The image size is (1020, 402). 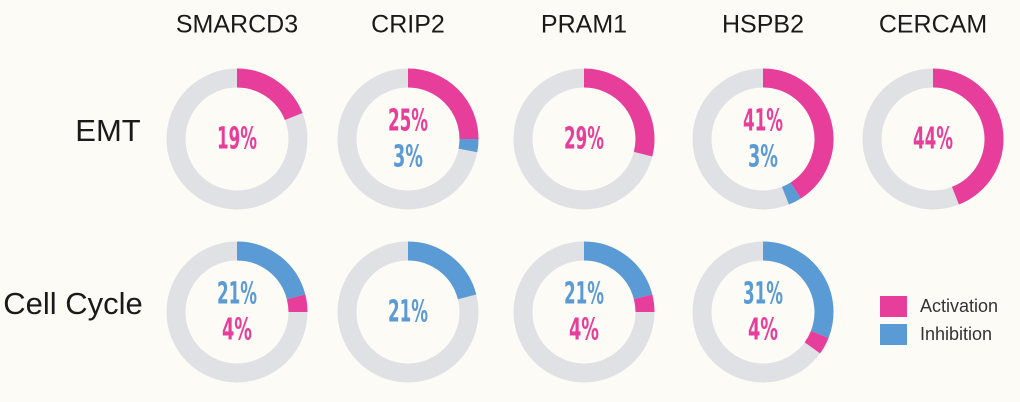 I want to click on value-label-activation: 19%, so click(x=237, y=139).